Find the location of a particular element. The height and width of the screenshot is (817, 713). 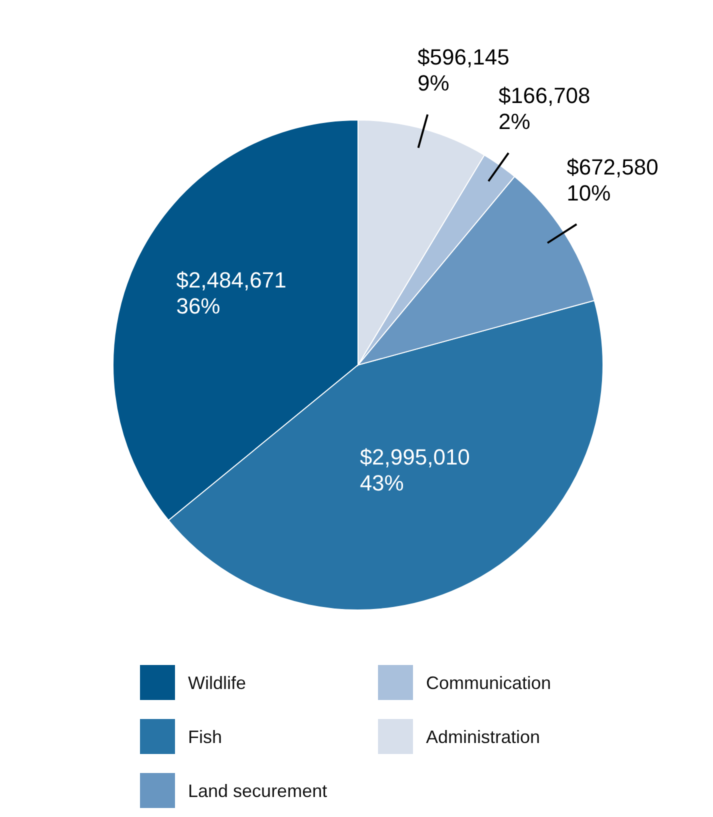

data-label: $2,995,010 43% is located at coordinates (415, 470).